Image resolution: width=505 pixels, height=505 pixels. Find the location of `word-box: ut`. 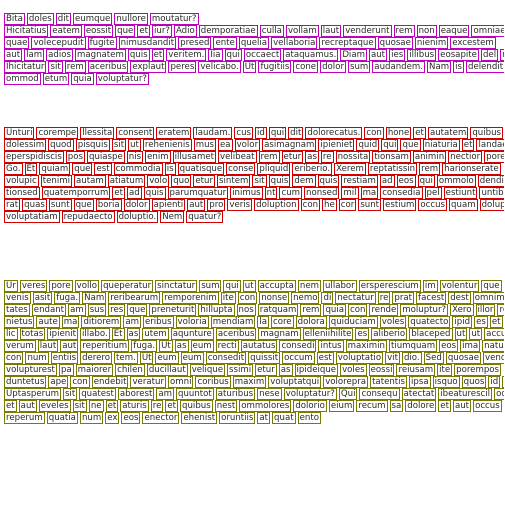

word-box: ut is located at coordinates (134, 145).